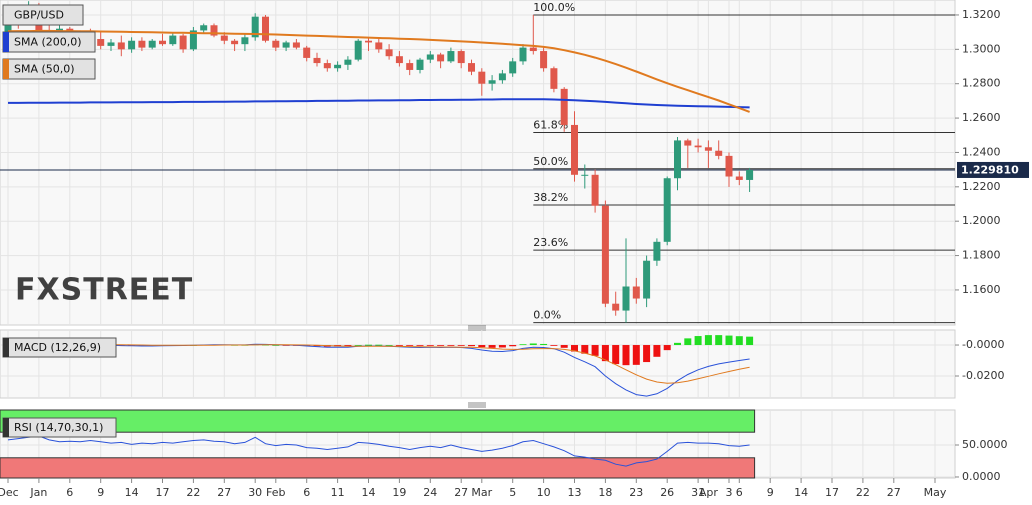 The width and height of the screenshot is (1032, 505). What do you see at coordinates (698, 492) in the screenshot?
I see `x-tick-label: 31` at bounding box center [698, 492].